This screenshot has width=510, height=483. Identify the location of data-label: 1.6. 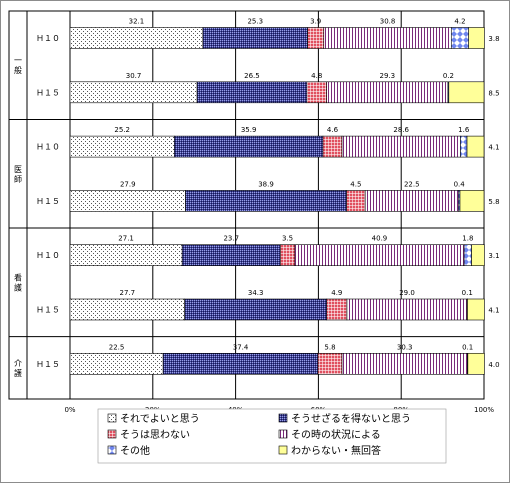
(464, 130).